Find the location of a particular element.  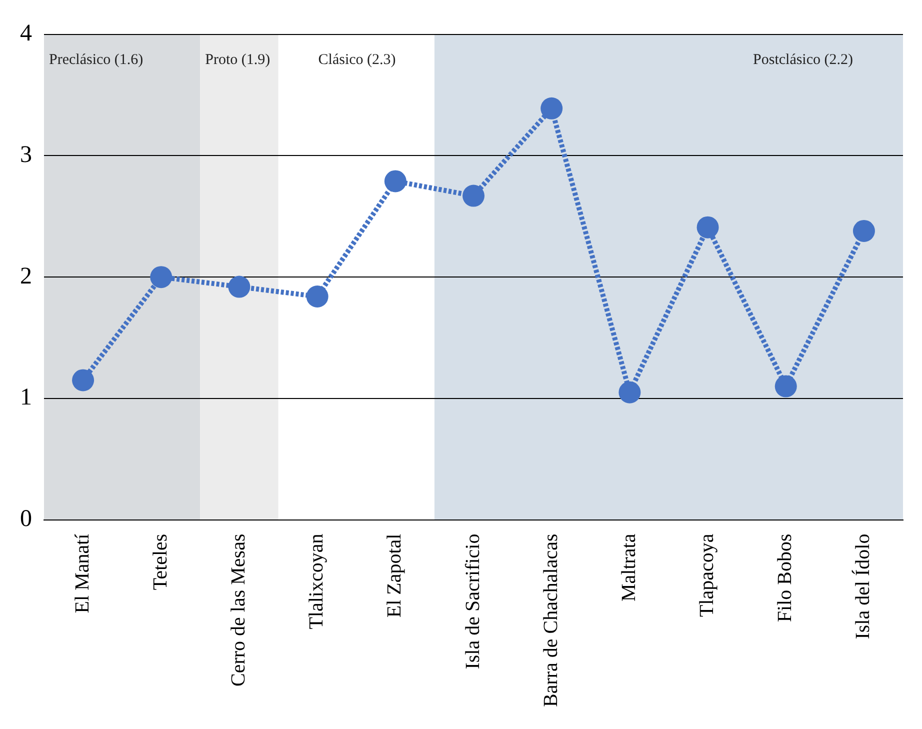

annotation: Clásico (2.3) is located at coordinates (357, 60).